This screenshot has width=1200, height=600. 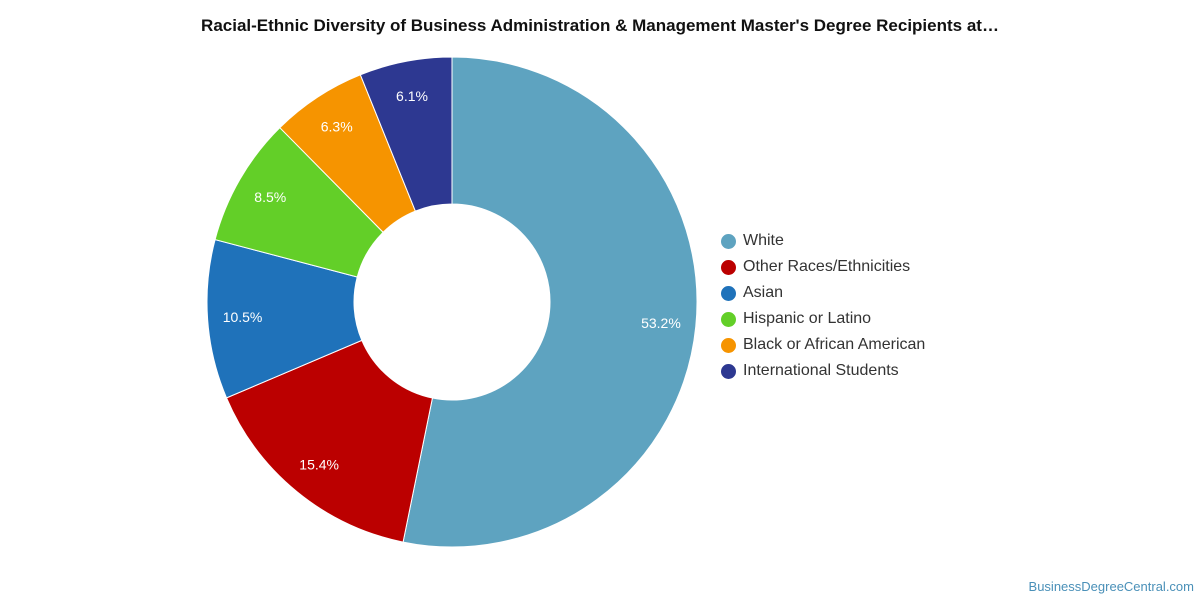 I want to click on legend-item-5: International Students, so click(x=823, y=371).